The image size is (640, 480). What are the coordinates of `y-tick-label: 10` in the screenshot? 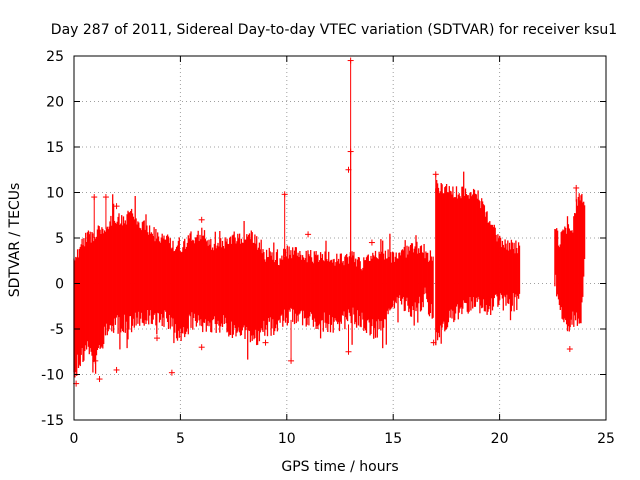 It's located at (55, 194).